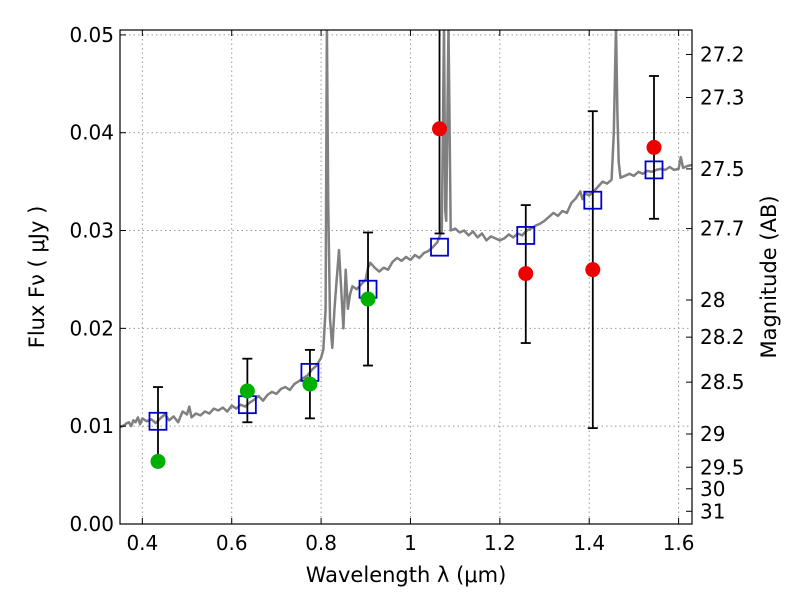 The image size is (800, 600). I want to click on x-tick-label: 0.6, so click(232, 543).